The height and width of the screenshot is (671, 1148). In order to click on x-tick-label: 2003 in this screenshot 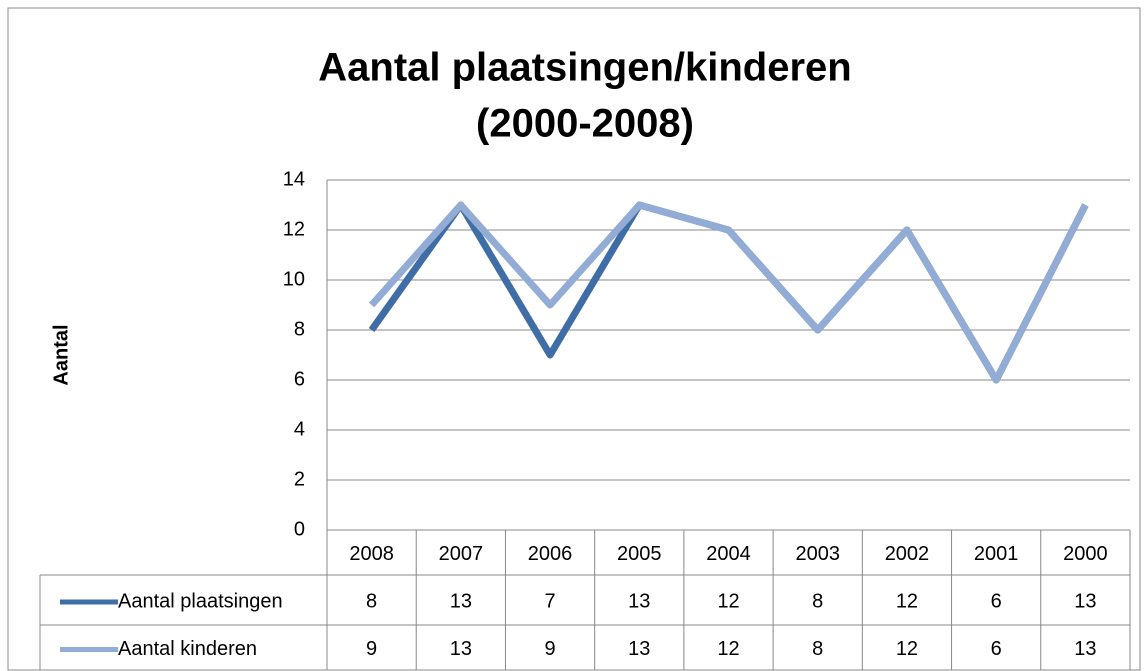, I will do `click(817, 554)`.